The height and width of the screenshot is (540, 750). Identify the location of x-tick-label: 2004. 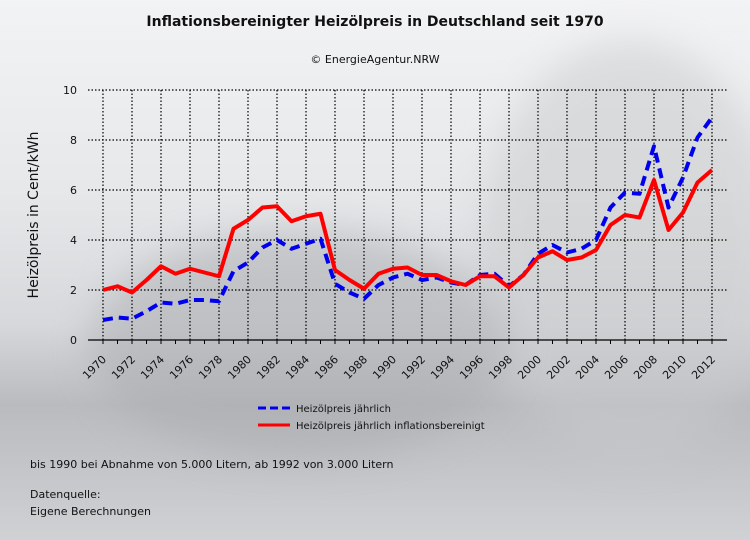
(587, 367).